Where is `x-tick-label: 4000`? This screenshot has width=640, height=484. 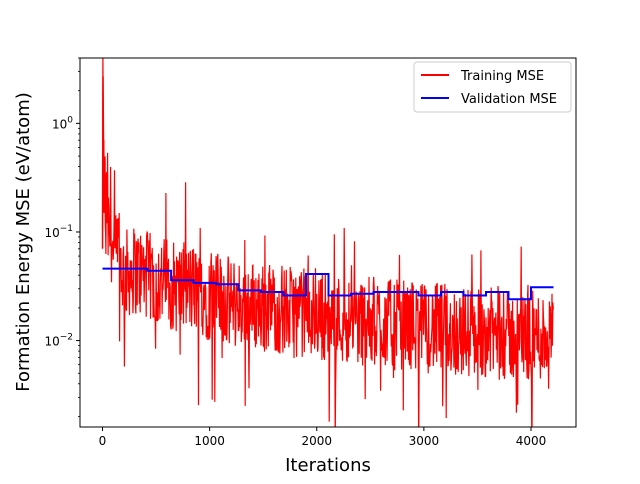
x-tick-label: 4000 is located at coordinates (531, 441).